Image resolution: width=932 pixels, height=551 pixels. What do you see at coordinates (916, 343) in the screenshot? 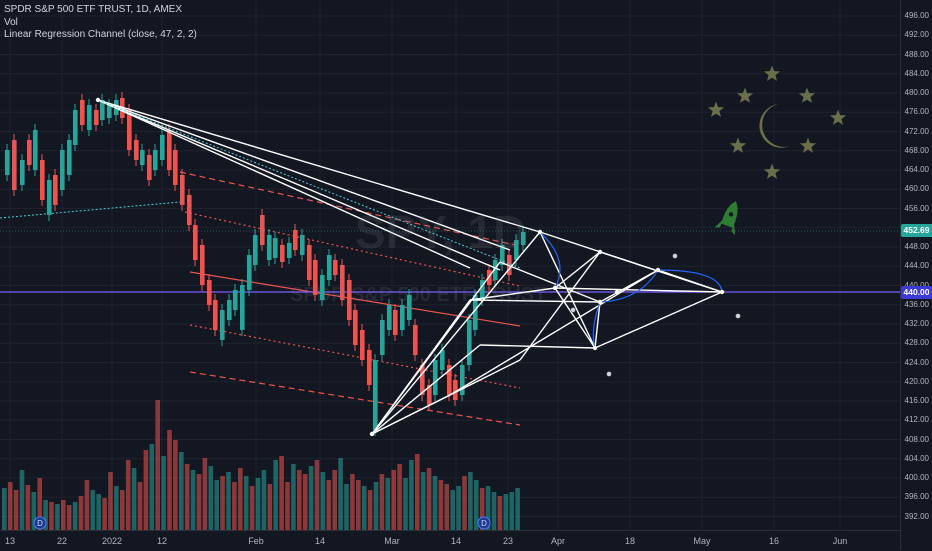
I see `price-tick-label: 428.00` at bounding box center [916, 343].